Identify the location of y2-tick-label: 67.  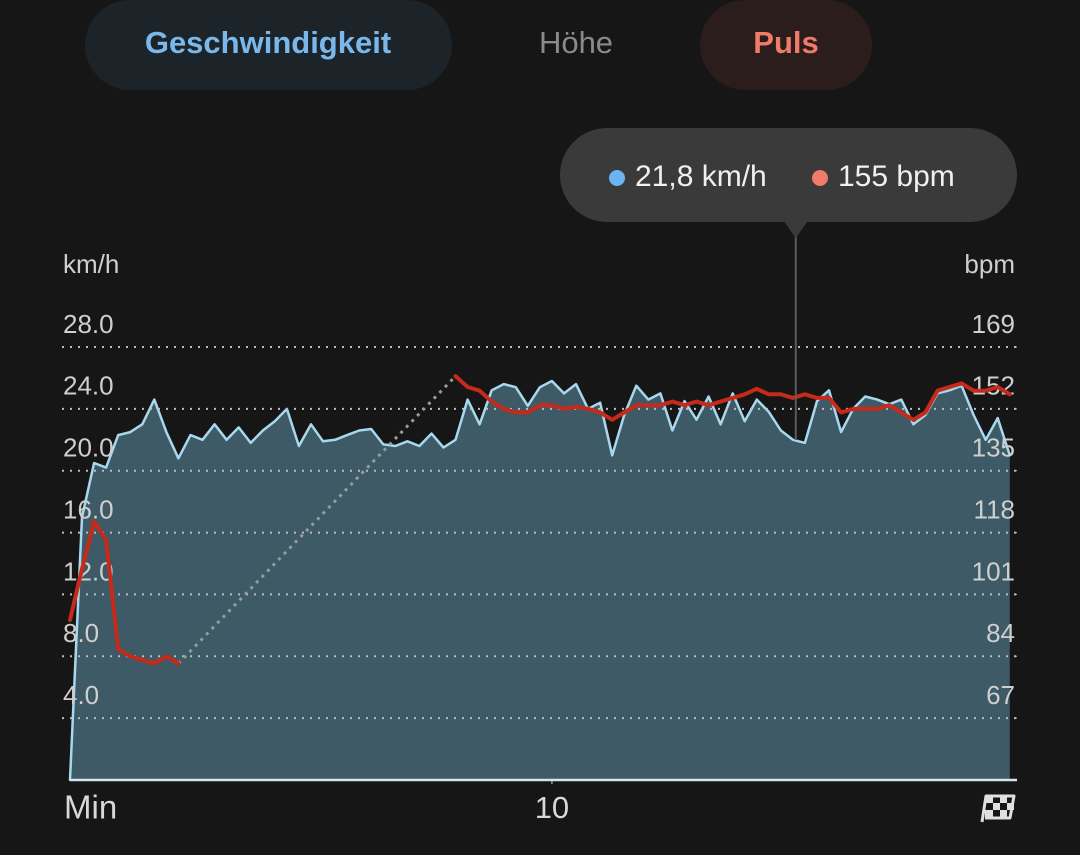
(1000, 695).